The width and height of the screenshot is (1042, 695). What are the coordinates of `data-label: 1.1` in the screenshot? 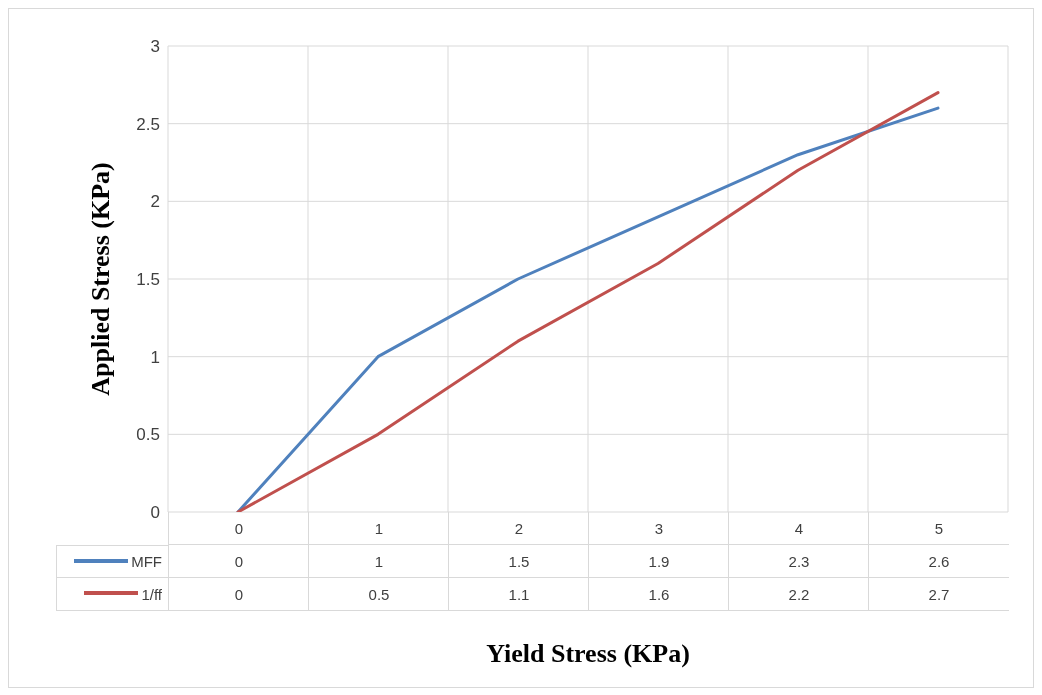 It's located at (518, 594).